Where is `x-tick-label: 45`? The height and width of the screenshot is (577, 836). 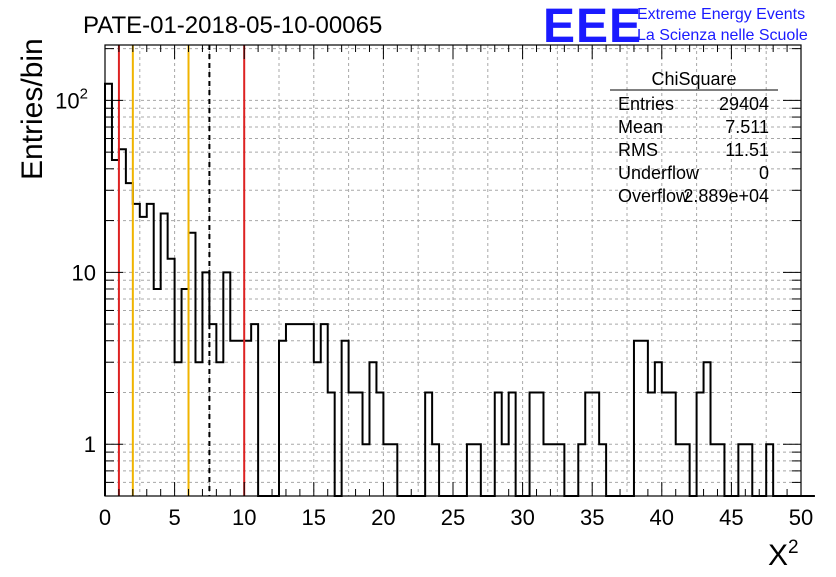 x-tick-label: 45 is located at coordinates (731, 517).